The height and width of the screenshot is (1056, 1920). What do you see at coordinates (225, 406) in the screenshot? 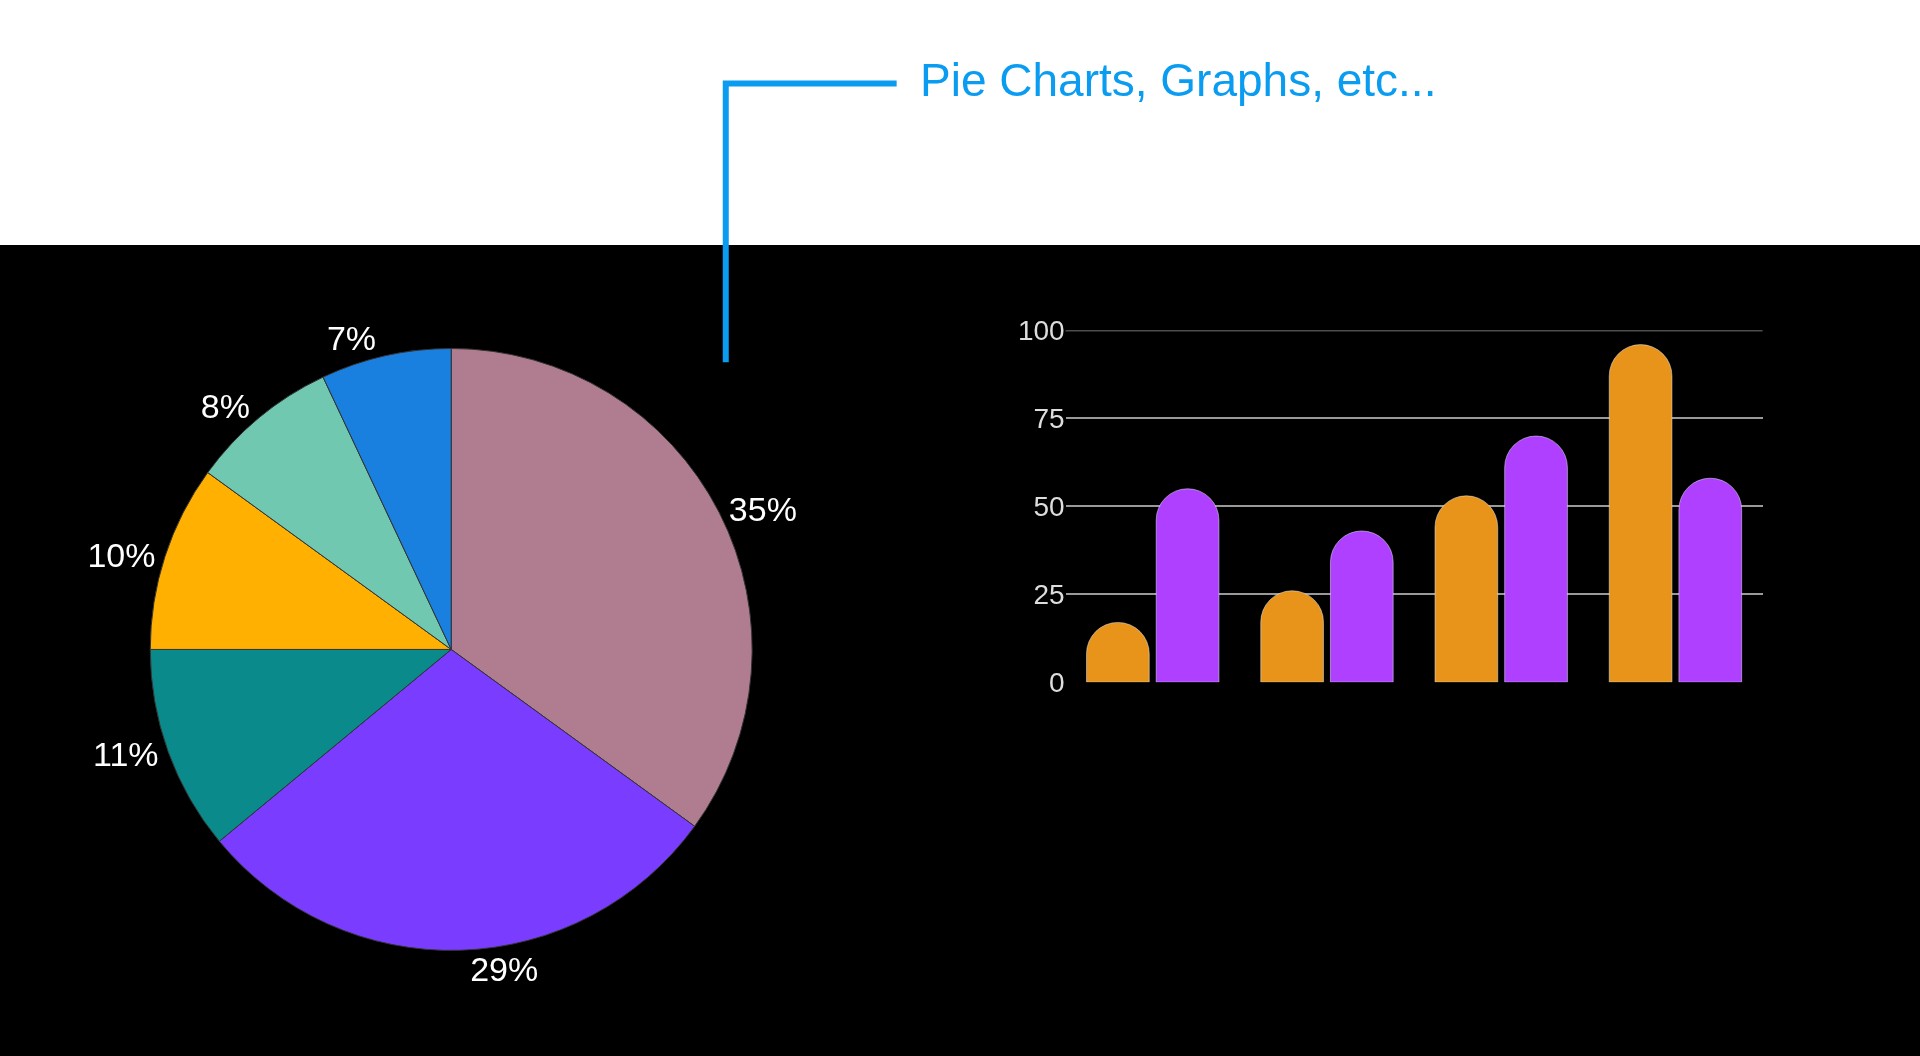
I see `data-label: 8%` at bounding box center [225, 406].